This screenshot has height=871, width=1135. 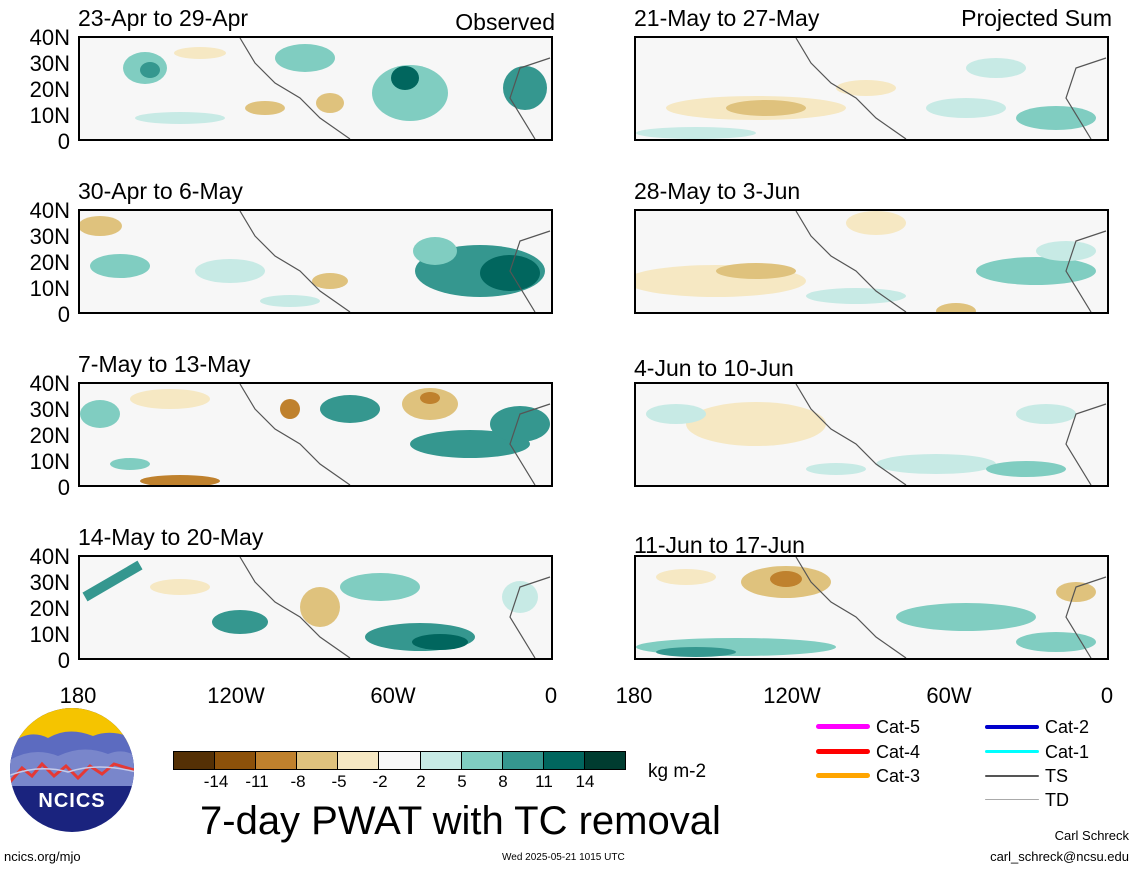 What do you see at coordinates (42, 856) in the screenshot?
I see `footer-url: ncics.org/mjo` at bounding box center [42, 856].